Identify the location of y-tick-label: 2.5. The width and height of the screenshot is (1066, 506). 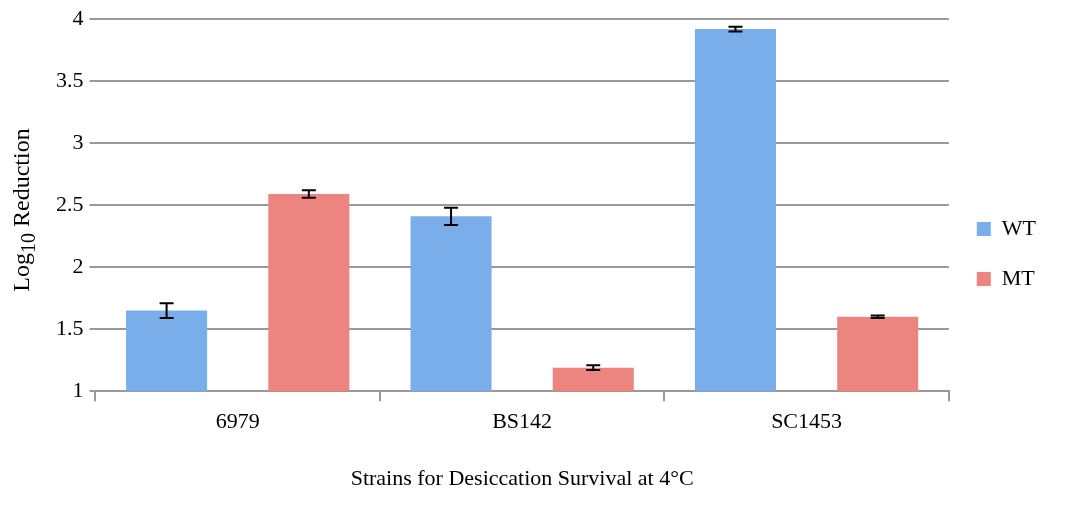
(70, 203).